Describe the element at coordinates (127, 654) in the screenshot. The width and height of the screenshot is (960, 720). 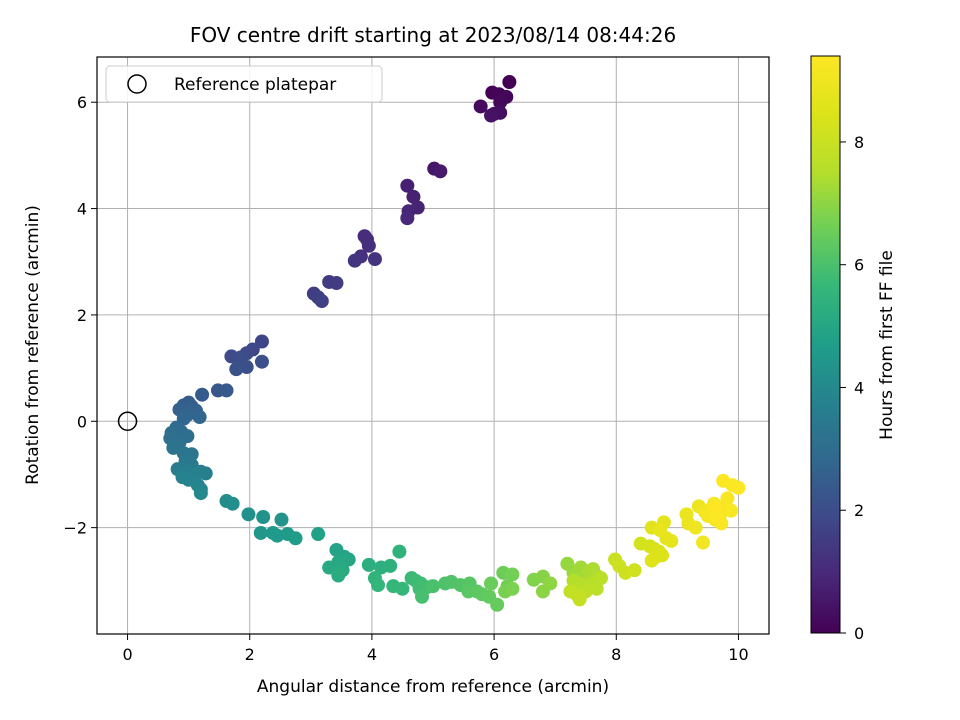
I see `x-tick-label: 0` at that location.